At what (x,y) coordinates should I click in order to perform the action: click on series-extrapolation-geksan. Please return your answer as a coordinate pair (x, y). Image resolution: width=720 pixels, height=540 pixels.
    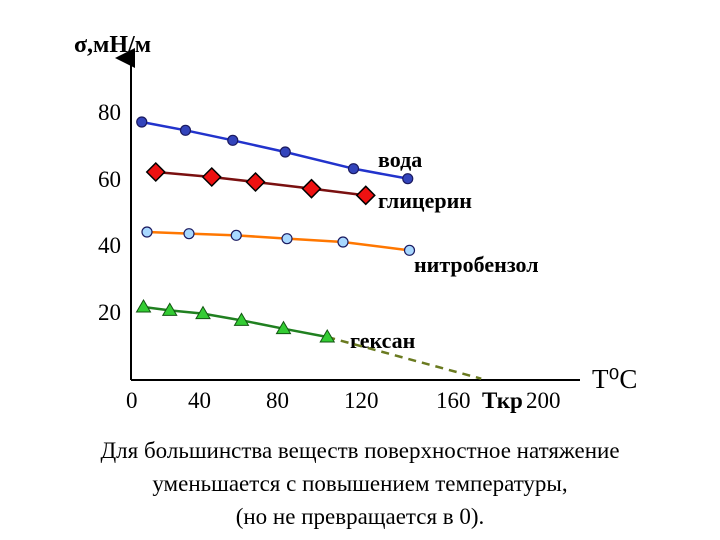
    Looking at the image, I should click on (404, 357).